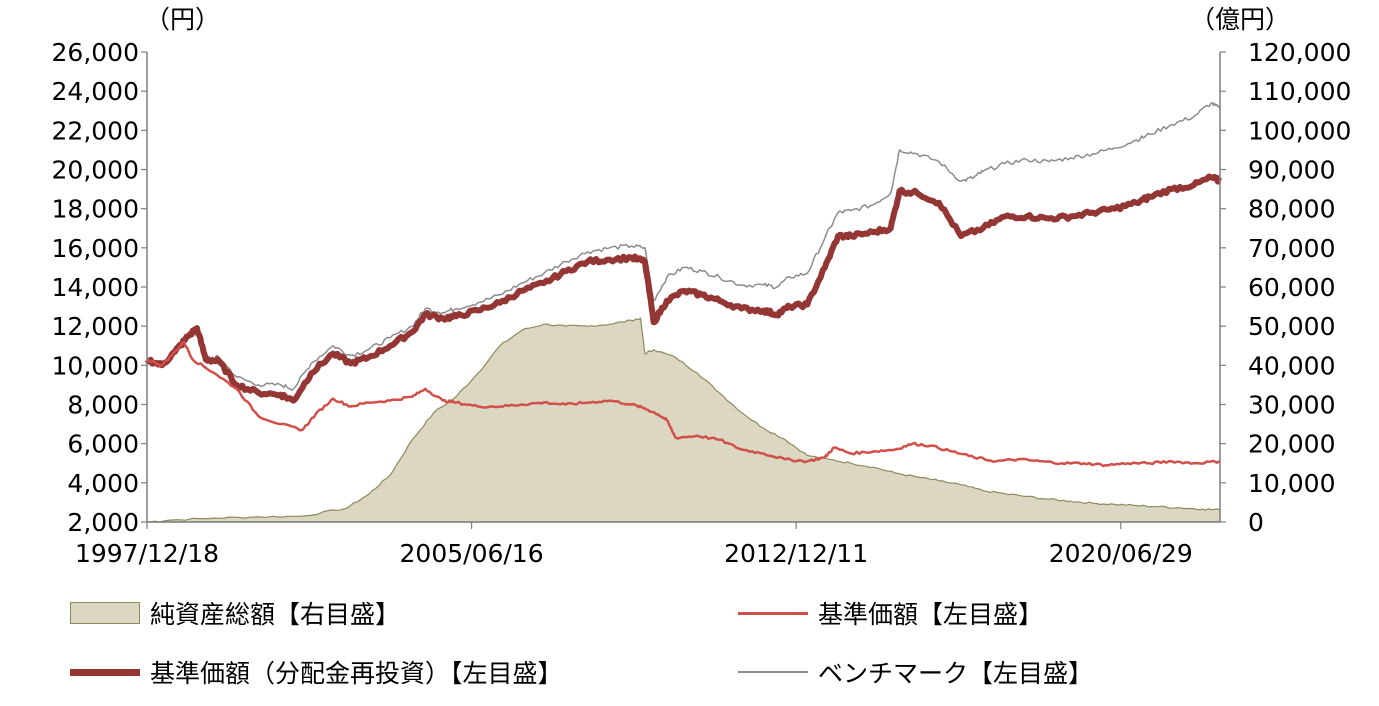  What do you see at coordinates (103, 522) in the screenshot?
I see `left-tick-label: 2,000` at bounding box center [103, 522].